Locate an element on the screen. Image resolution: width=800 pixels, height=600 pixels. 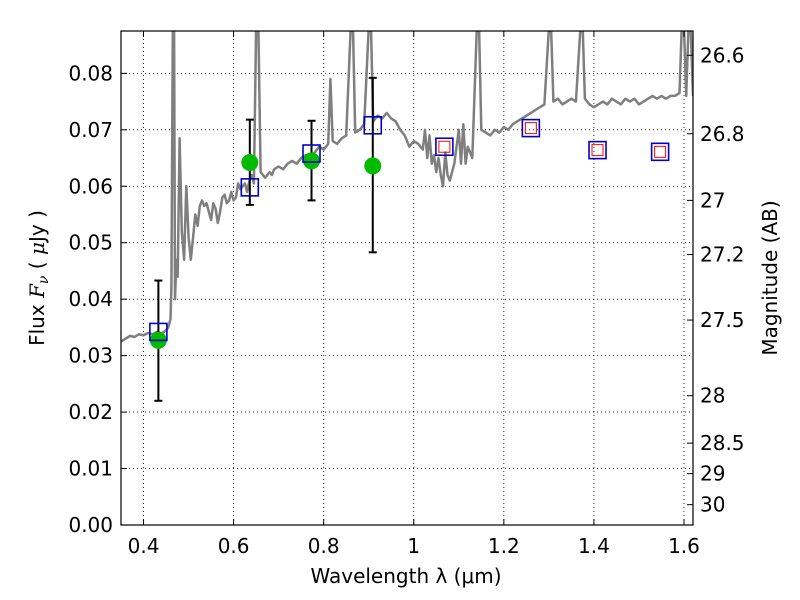
mag-tick-label: 29 is located at coordinates (712, 474).